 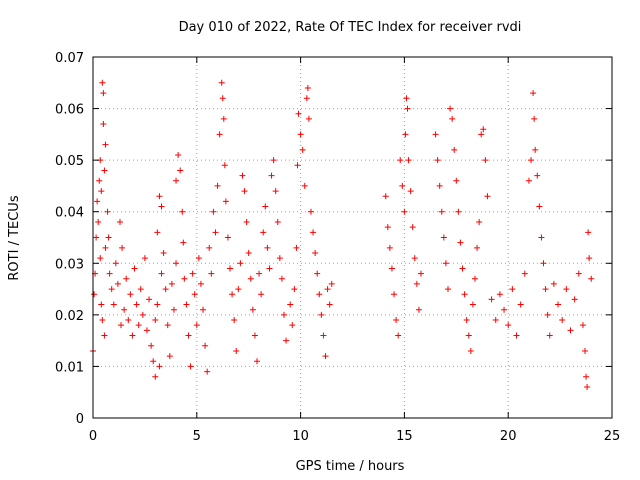 I want to click on x-tick-label: 20, so click(x=508, y=436).